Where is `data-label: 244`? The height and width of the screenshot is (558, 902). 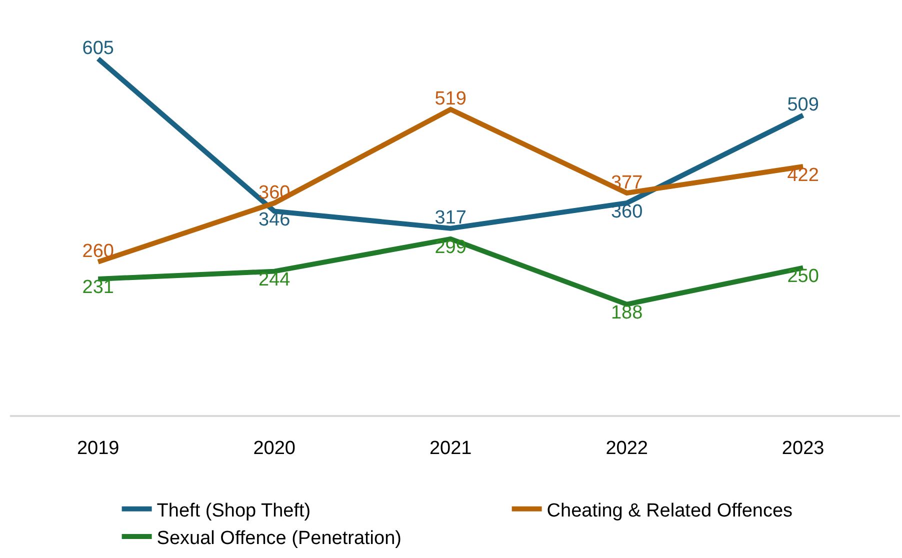
data-label: 244 is located at coordinates (274, 280).